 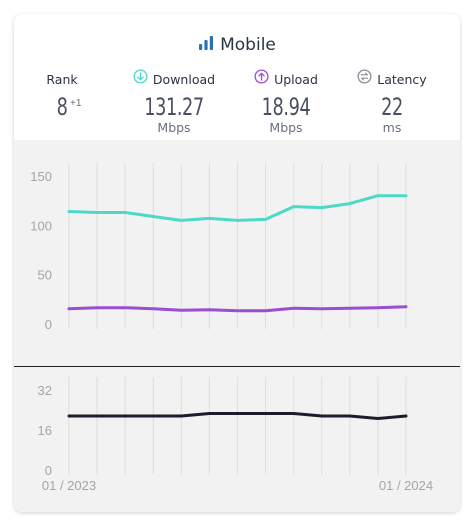 I want to click on rank-delta: +1, so click(x=76, y=103).